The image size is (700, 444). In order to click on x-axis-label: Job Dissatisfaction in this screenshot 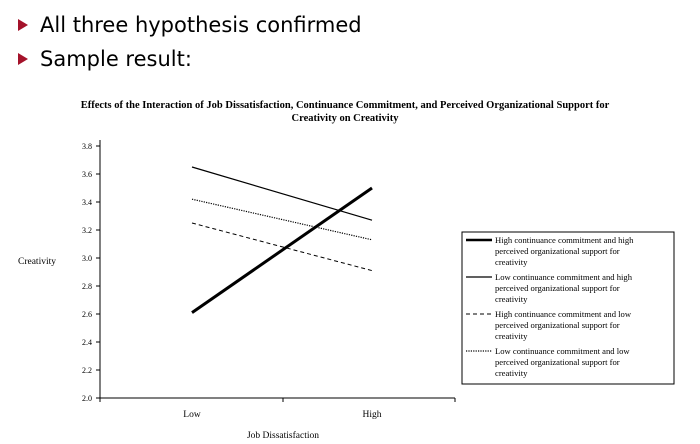, I will do `click(283, 435)`.